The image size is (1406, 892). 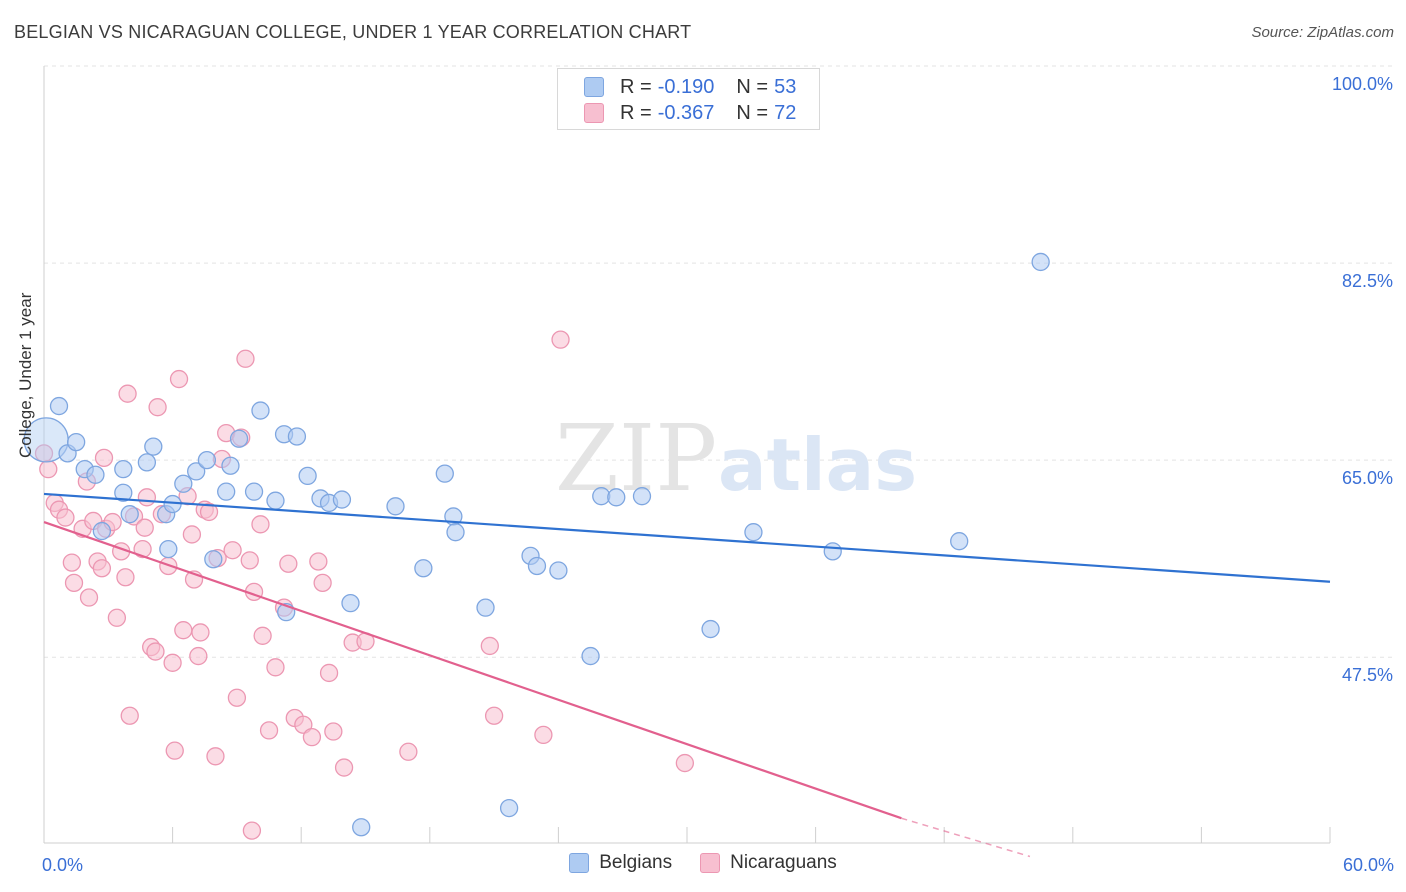 I want to click on x-ticks, so click(x=687, y=835).